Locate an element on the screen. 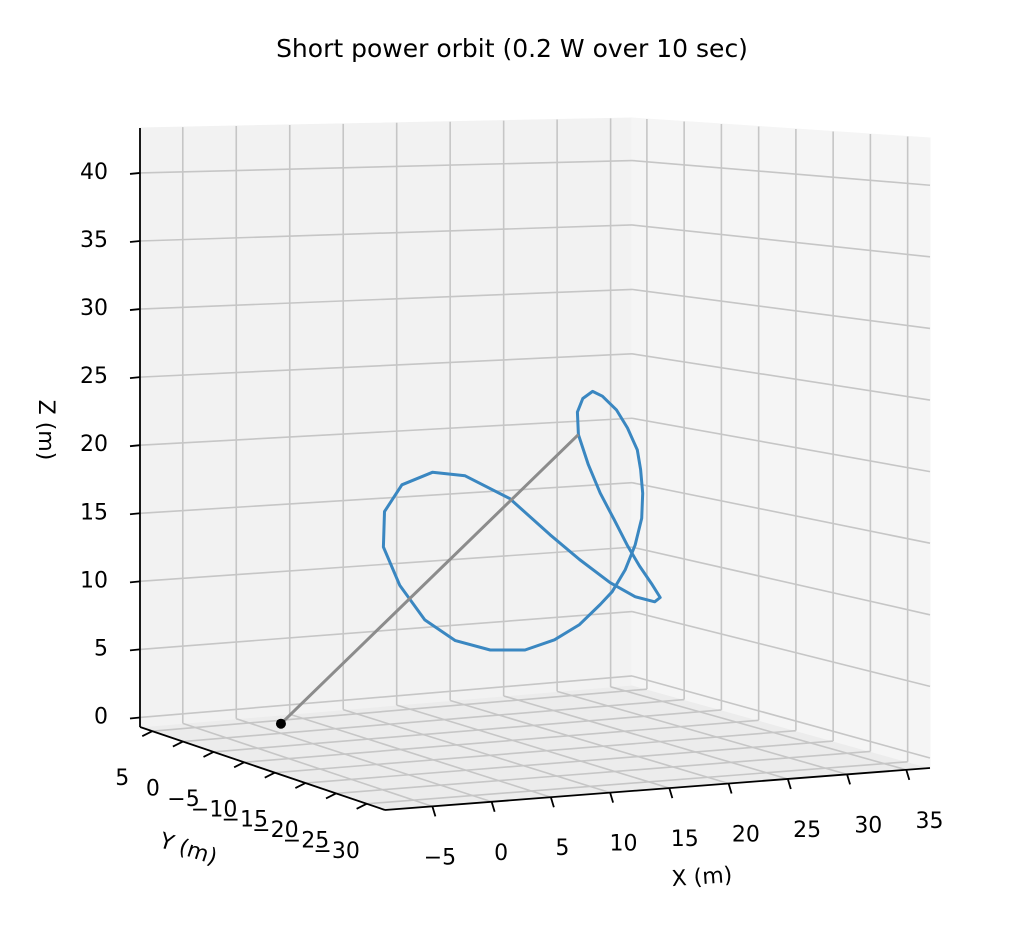 This screenshot has height=934, width=1022. z-tick-label: 10 is located at coordinates (94, 580).